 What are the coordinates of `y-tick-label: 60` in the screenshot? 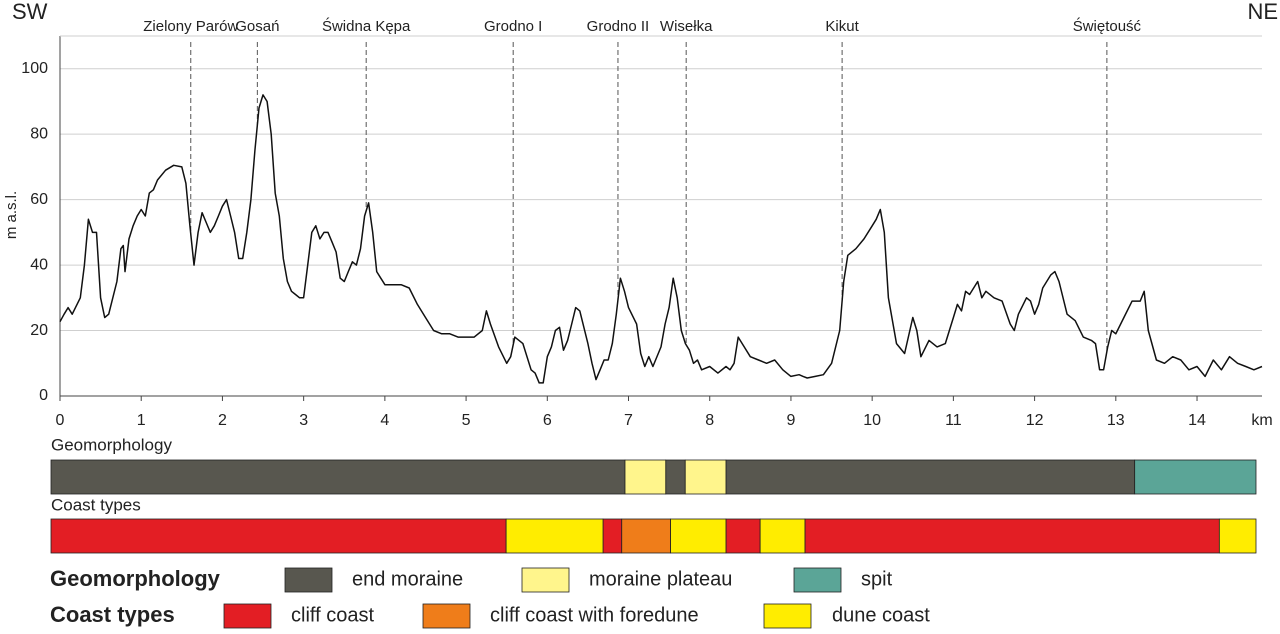 It's located at (39, 199).